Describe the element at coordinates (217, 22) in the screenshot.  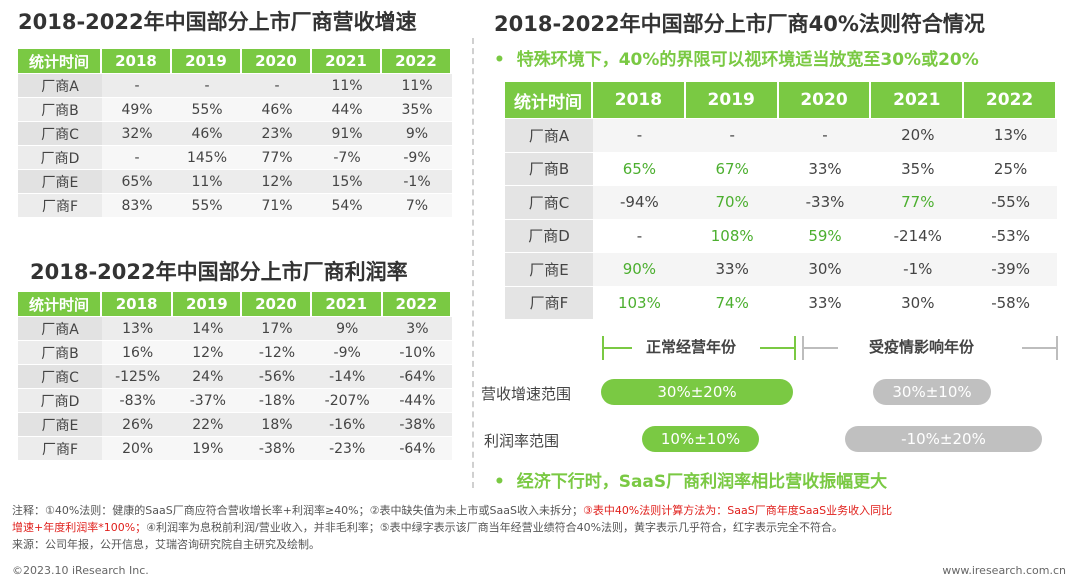
I see `growth-table-title: 2018-2022年中国部分上市厂商营收增速` at that location.